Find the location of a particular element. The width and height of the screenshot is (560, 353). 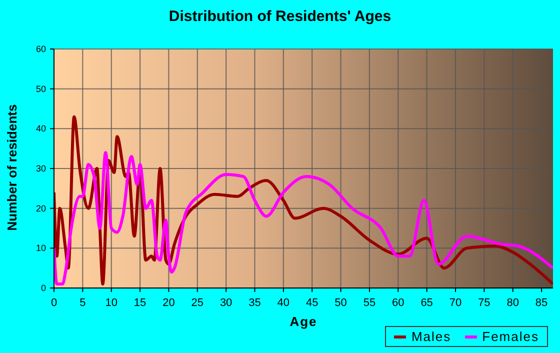

x-tick-label: 25 is located at coordinates (197, 303).